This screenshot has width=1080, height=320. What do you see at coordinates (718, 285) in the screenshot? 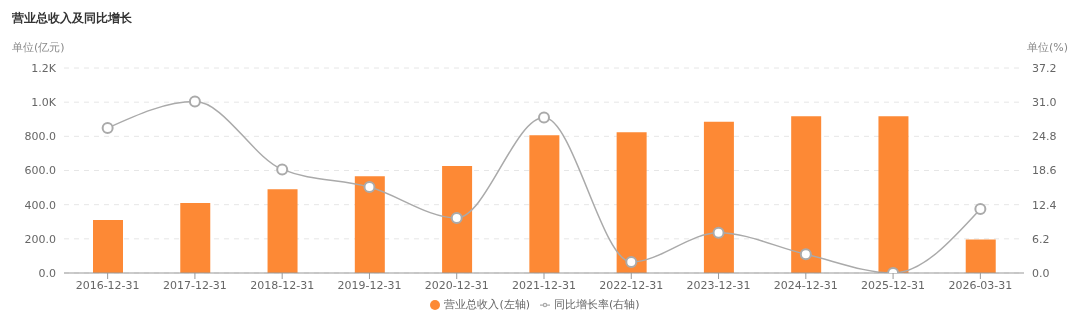
I see `x-tick-label: 2023-12-31` at bounding box center [718, 285].